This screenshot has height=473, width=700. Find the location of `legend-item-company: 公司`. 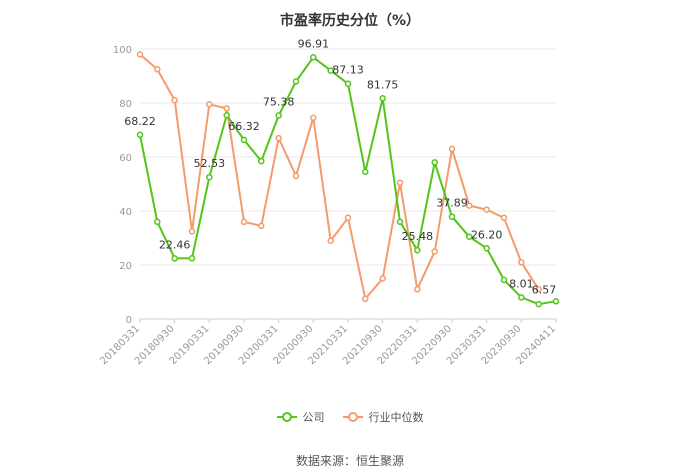

legend-item-company: 公司 is located at coordinates (300, 417).